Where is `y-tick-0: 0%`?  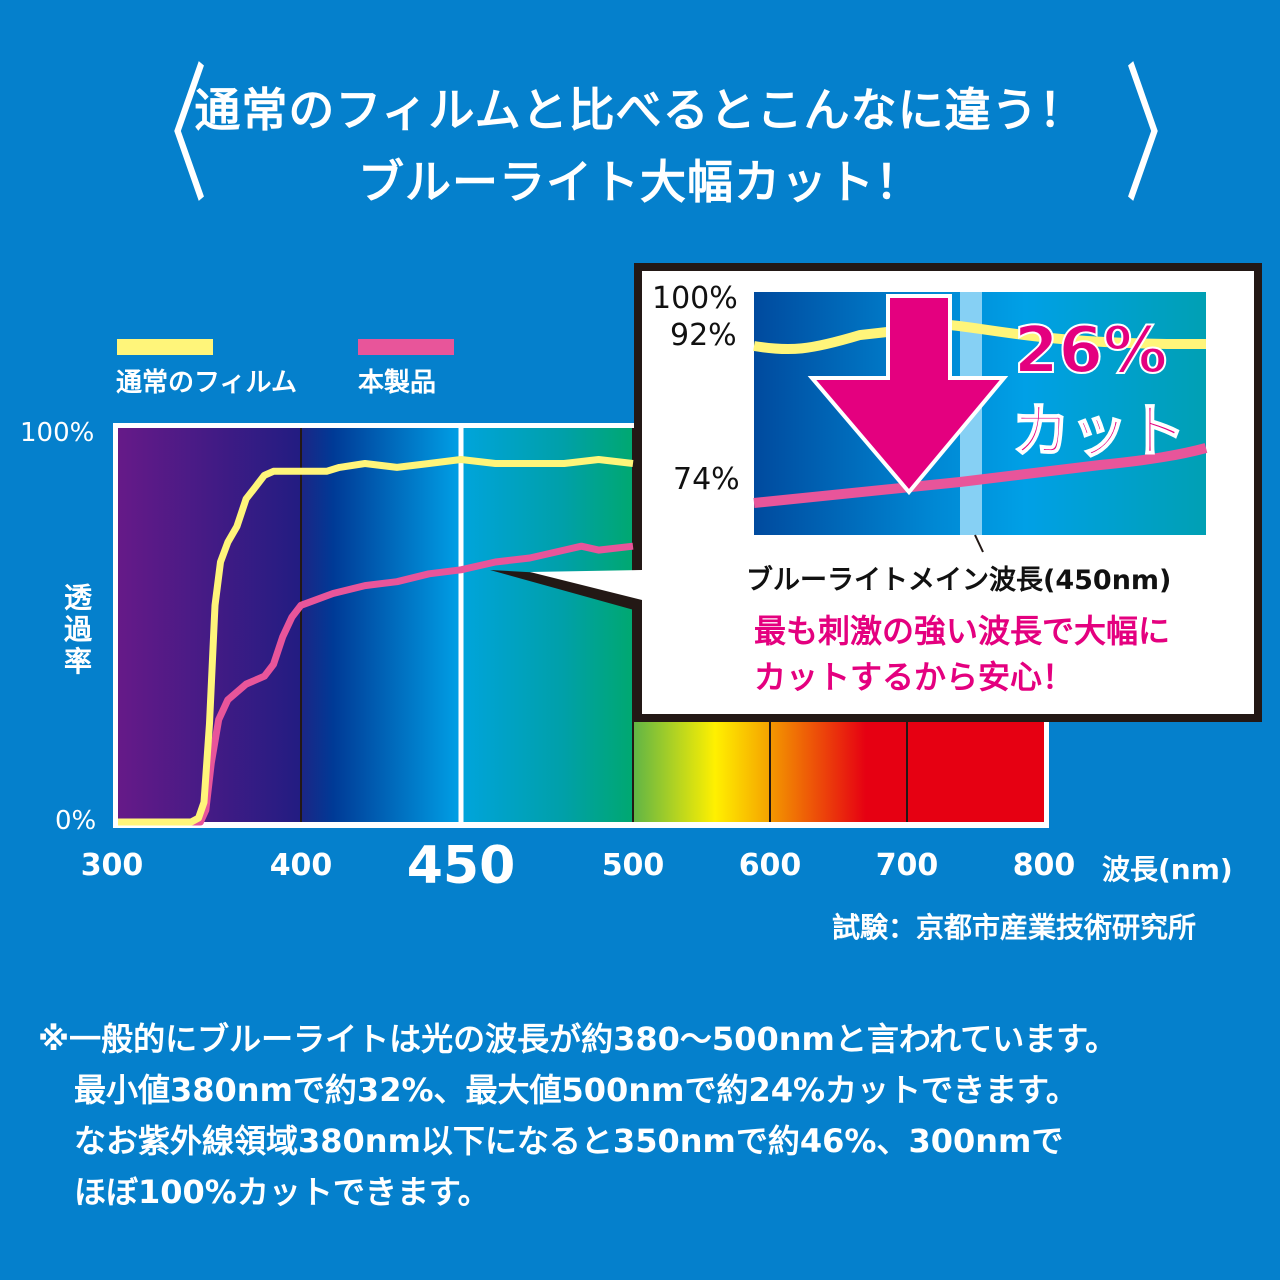
y-tick-0: 0% is located at coordinates (76, 821).